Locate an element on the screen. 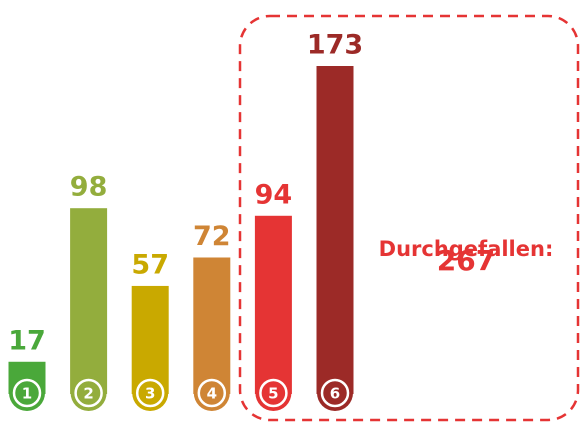 Image resolution: width=582 pixels, height=424 pixels. annotation-value: 267 is located at coordinates (466, 260).